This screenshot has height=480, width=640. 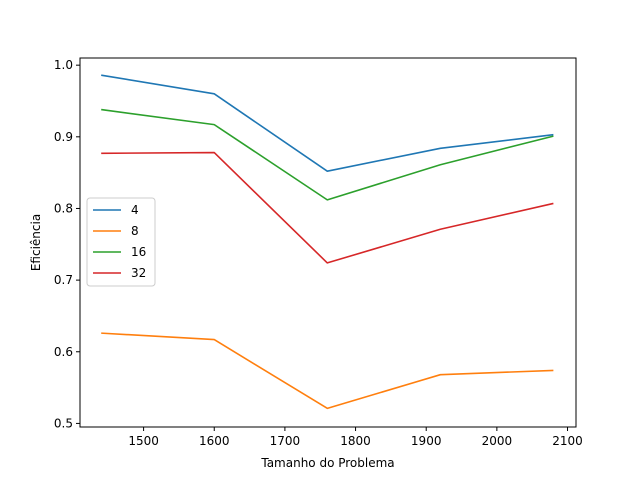 What do you see at coordinates (426, 441) in the screenshot?
I see `x-tick-label: 1900` at bounding box center [426, 441].